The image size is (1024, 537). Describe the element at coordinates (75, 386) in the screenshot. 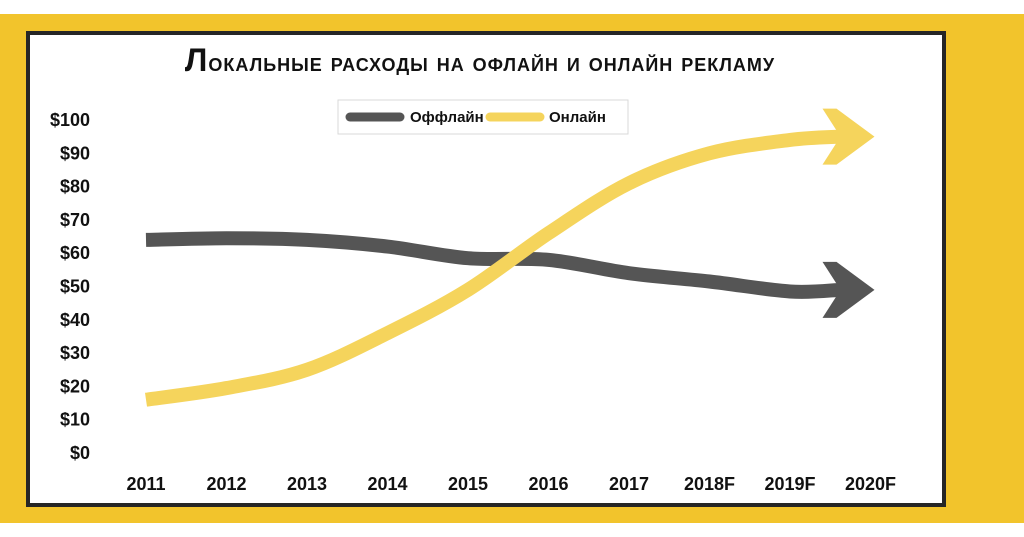

I see `y-tick-label: $20` at that location.